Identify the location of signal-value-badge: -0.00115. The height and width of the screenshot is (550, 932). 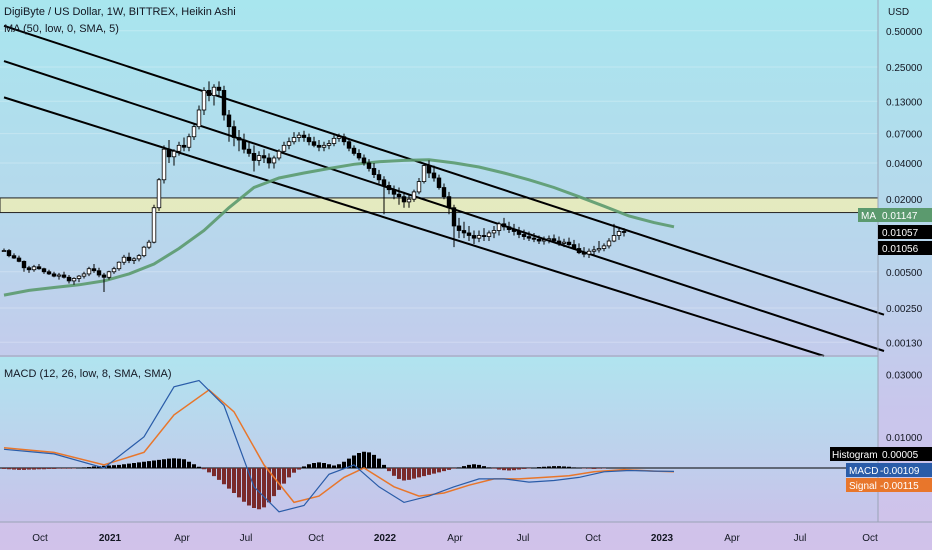
(899, 486).